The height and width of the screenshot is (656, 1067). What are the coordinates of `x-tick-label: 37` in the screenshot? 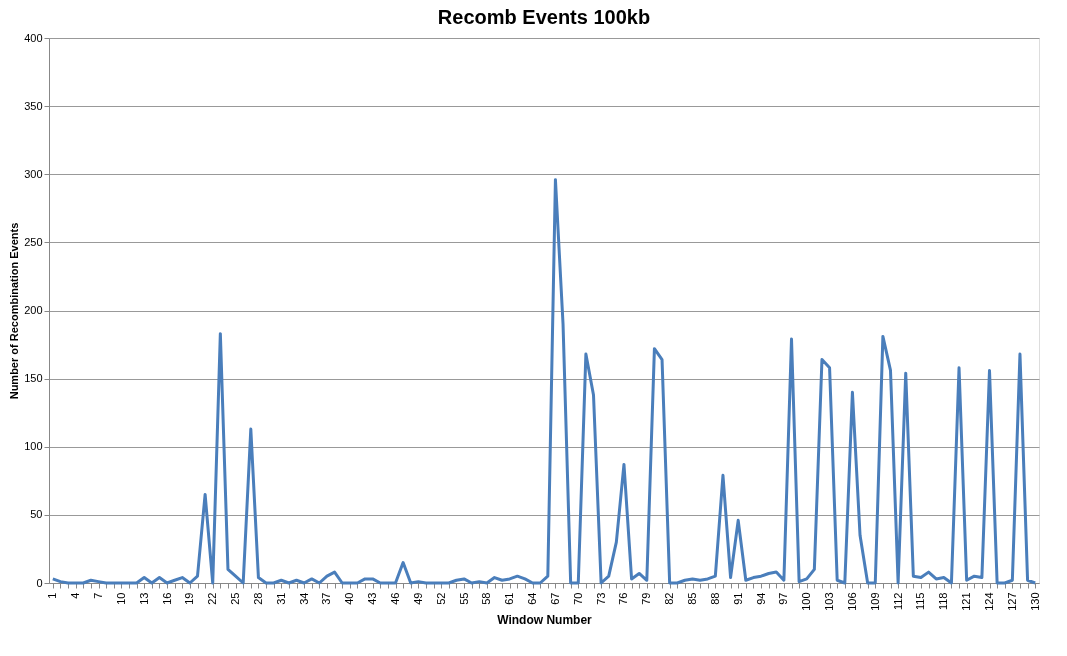 It's located at (326, 598).